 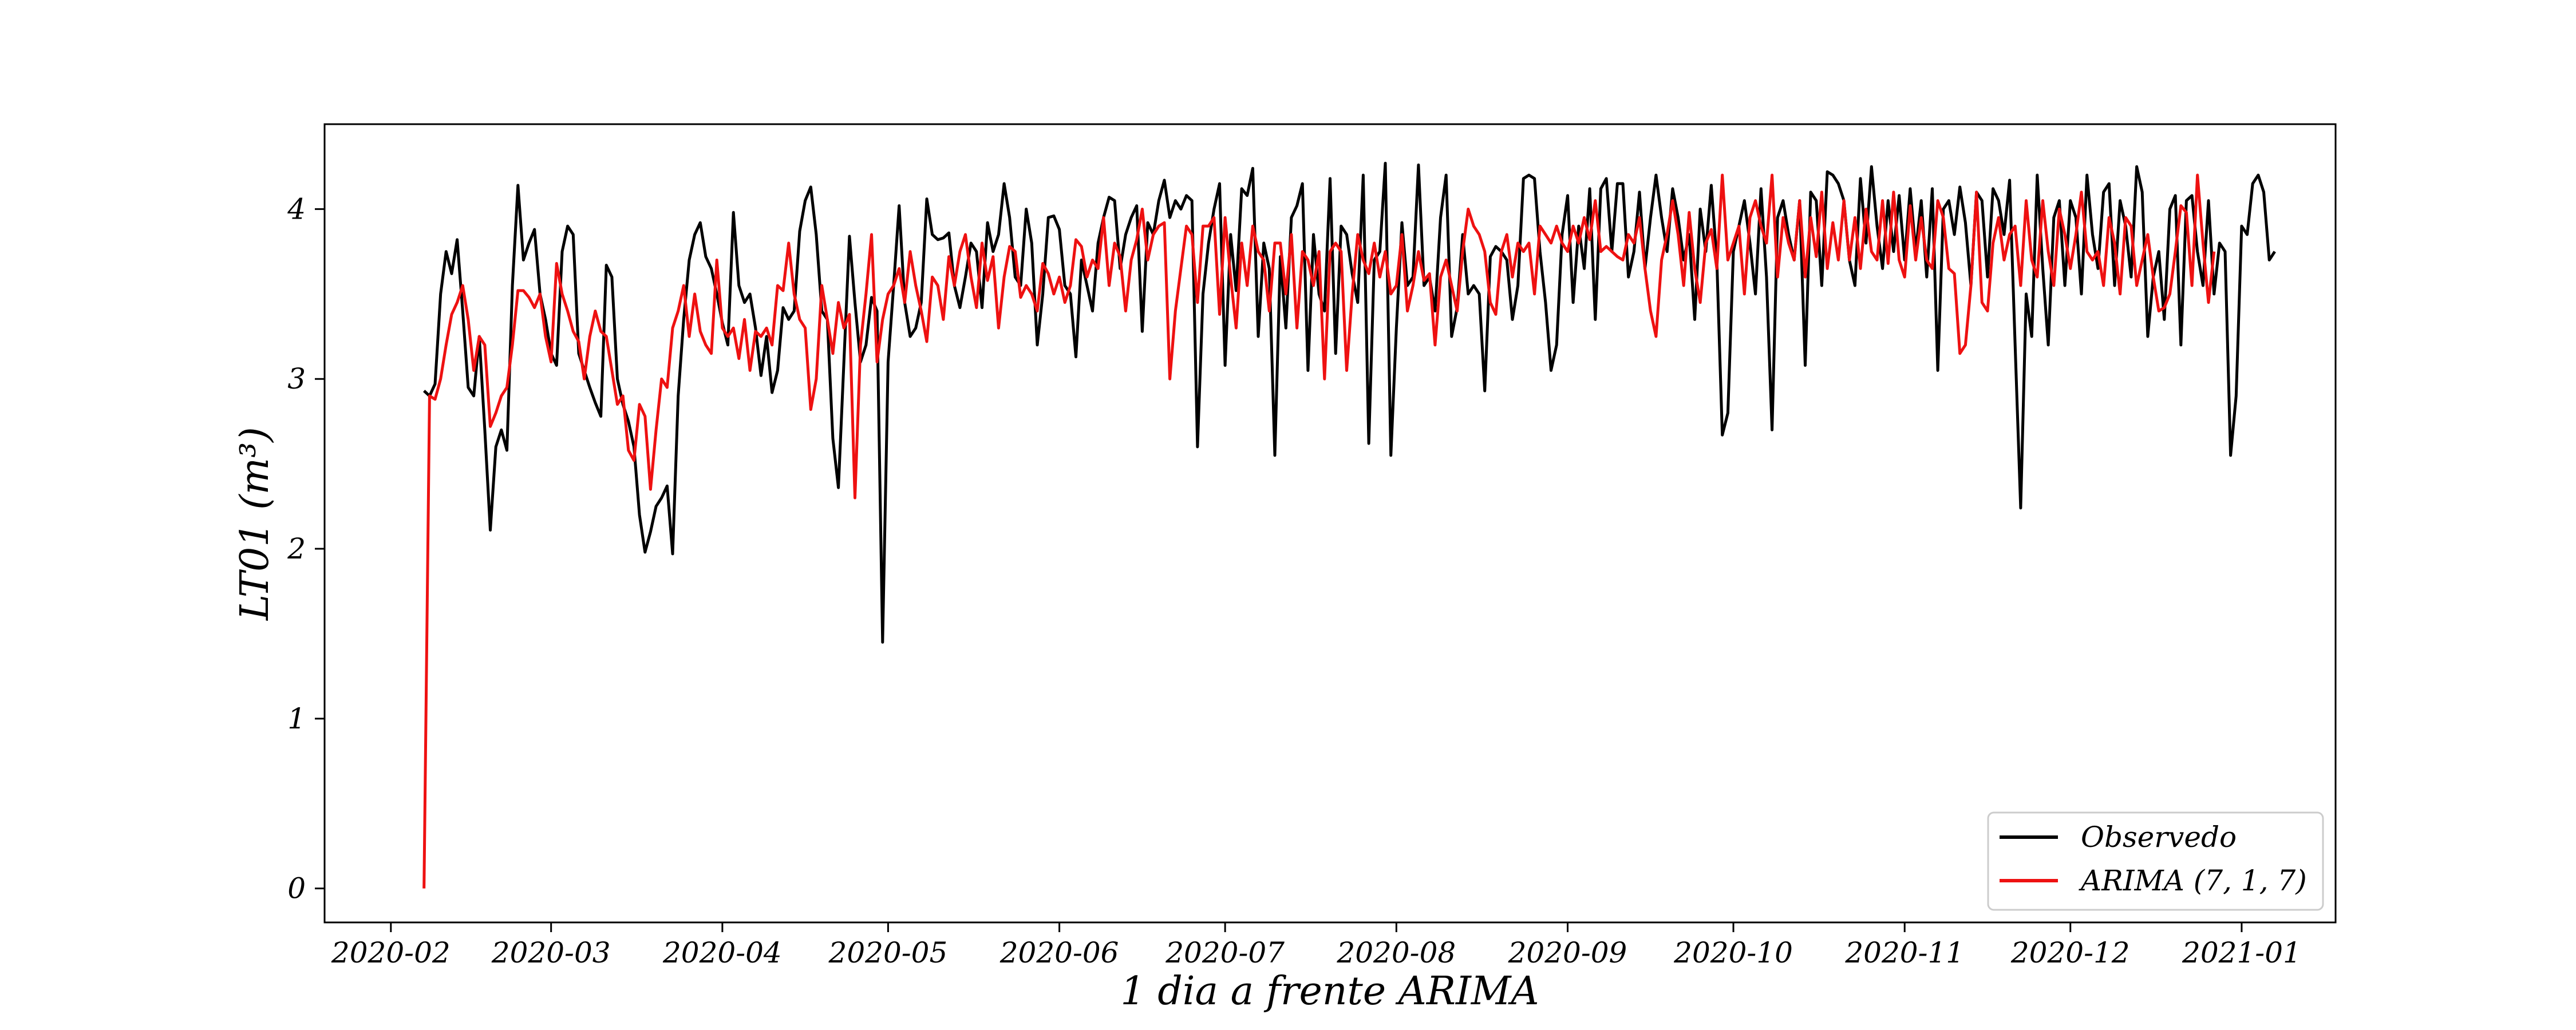 I want to click on x-tick-label: 2020-07, so click(x=1225, y=952).